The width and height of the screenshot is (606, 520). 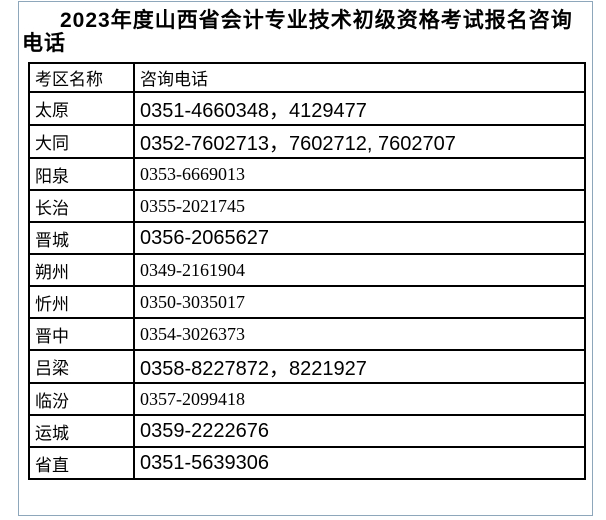 What do you see at coordinates (359, 366) in the screenshot?
I see `phone-cell: 0358-8227872，8221927` at bounding box center [359, 366].